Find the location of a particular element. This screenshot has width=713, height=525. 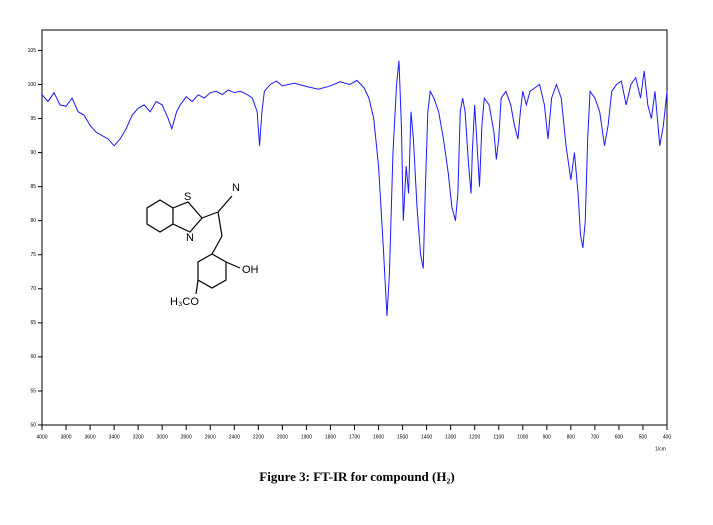

x-tick-label: 1400 is located at coordinates (426, 437).